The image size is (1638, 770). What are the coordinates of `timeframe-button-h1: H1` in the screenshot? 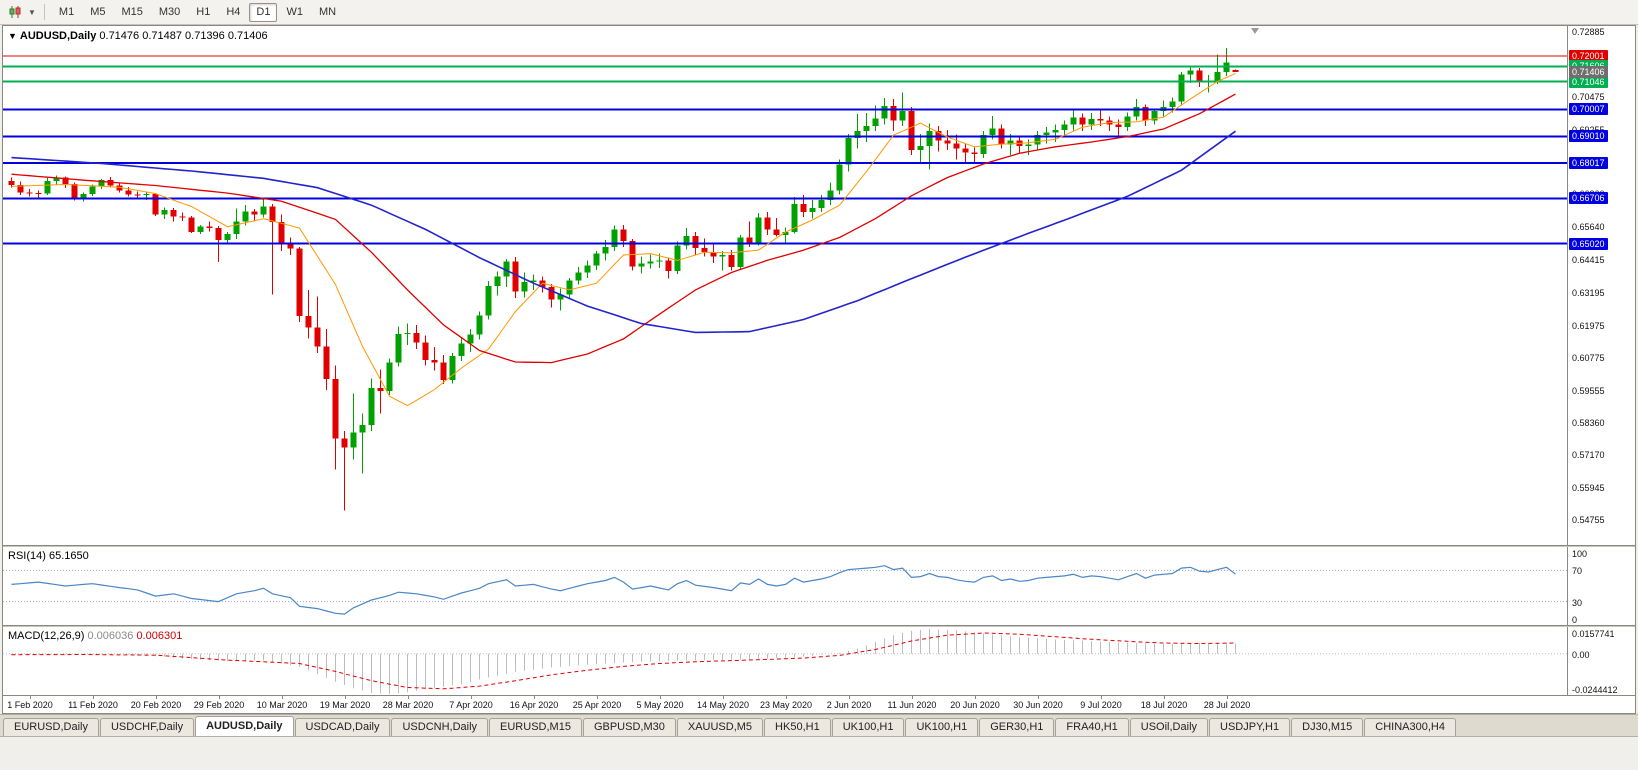 It's located at (203, 11).